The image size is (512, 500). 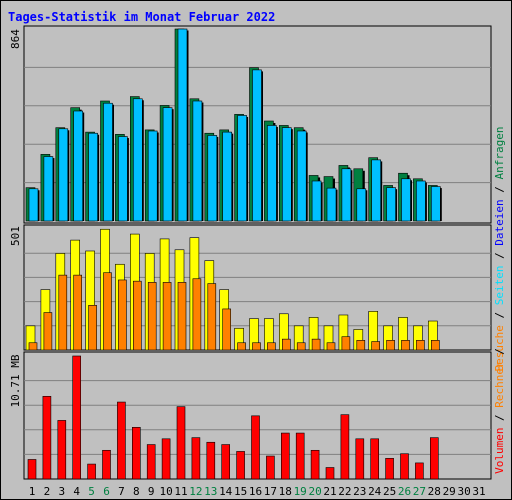 What do you see at coordinates (255, 491) in the screenshot?
I see `day-label: 16` at bounding box center [255, 491].